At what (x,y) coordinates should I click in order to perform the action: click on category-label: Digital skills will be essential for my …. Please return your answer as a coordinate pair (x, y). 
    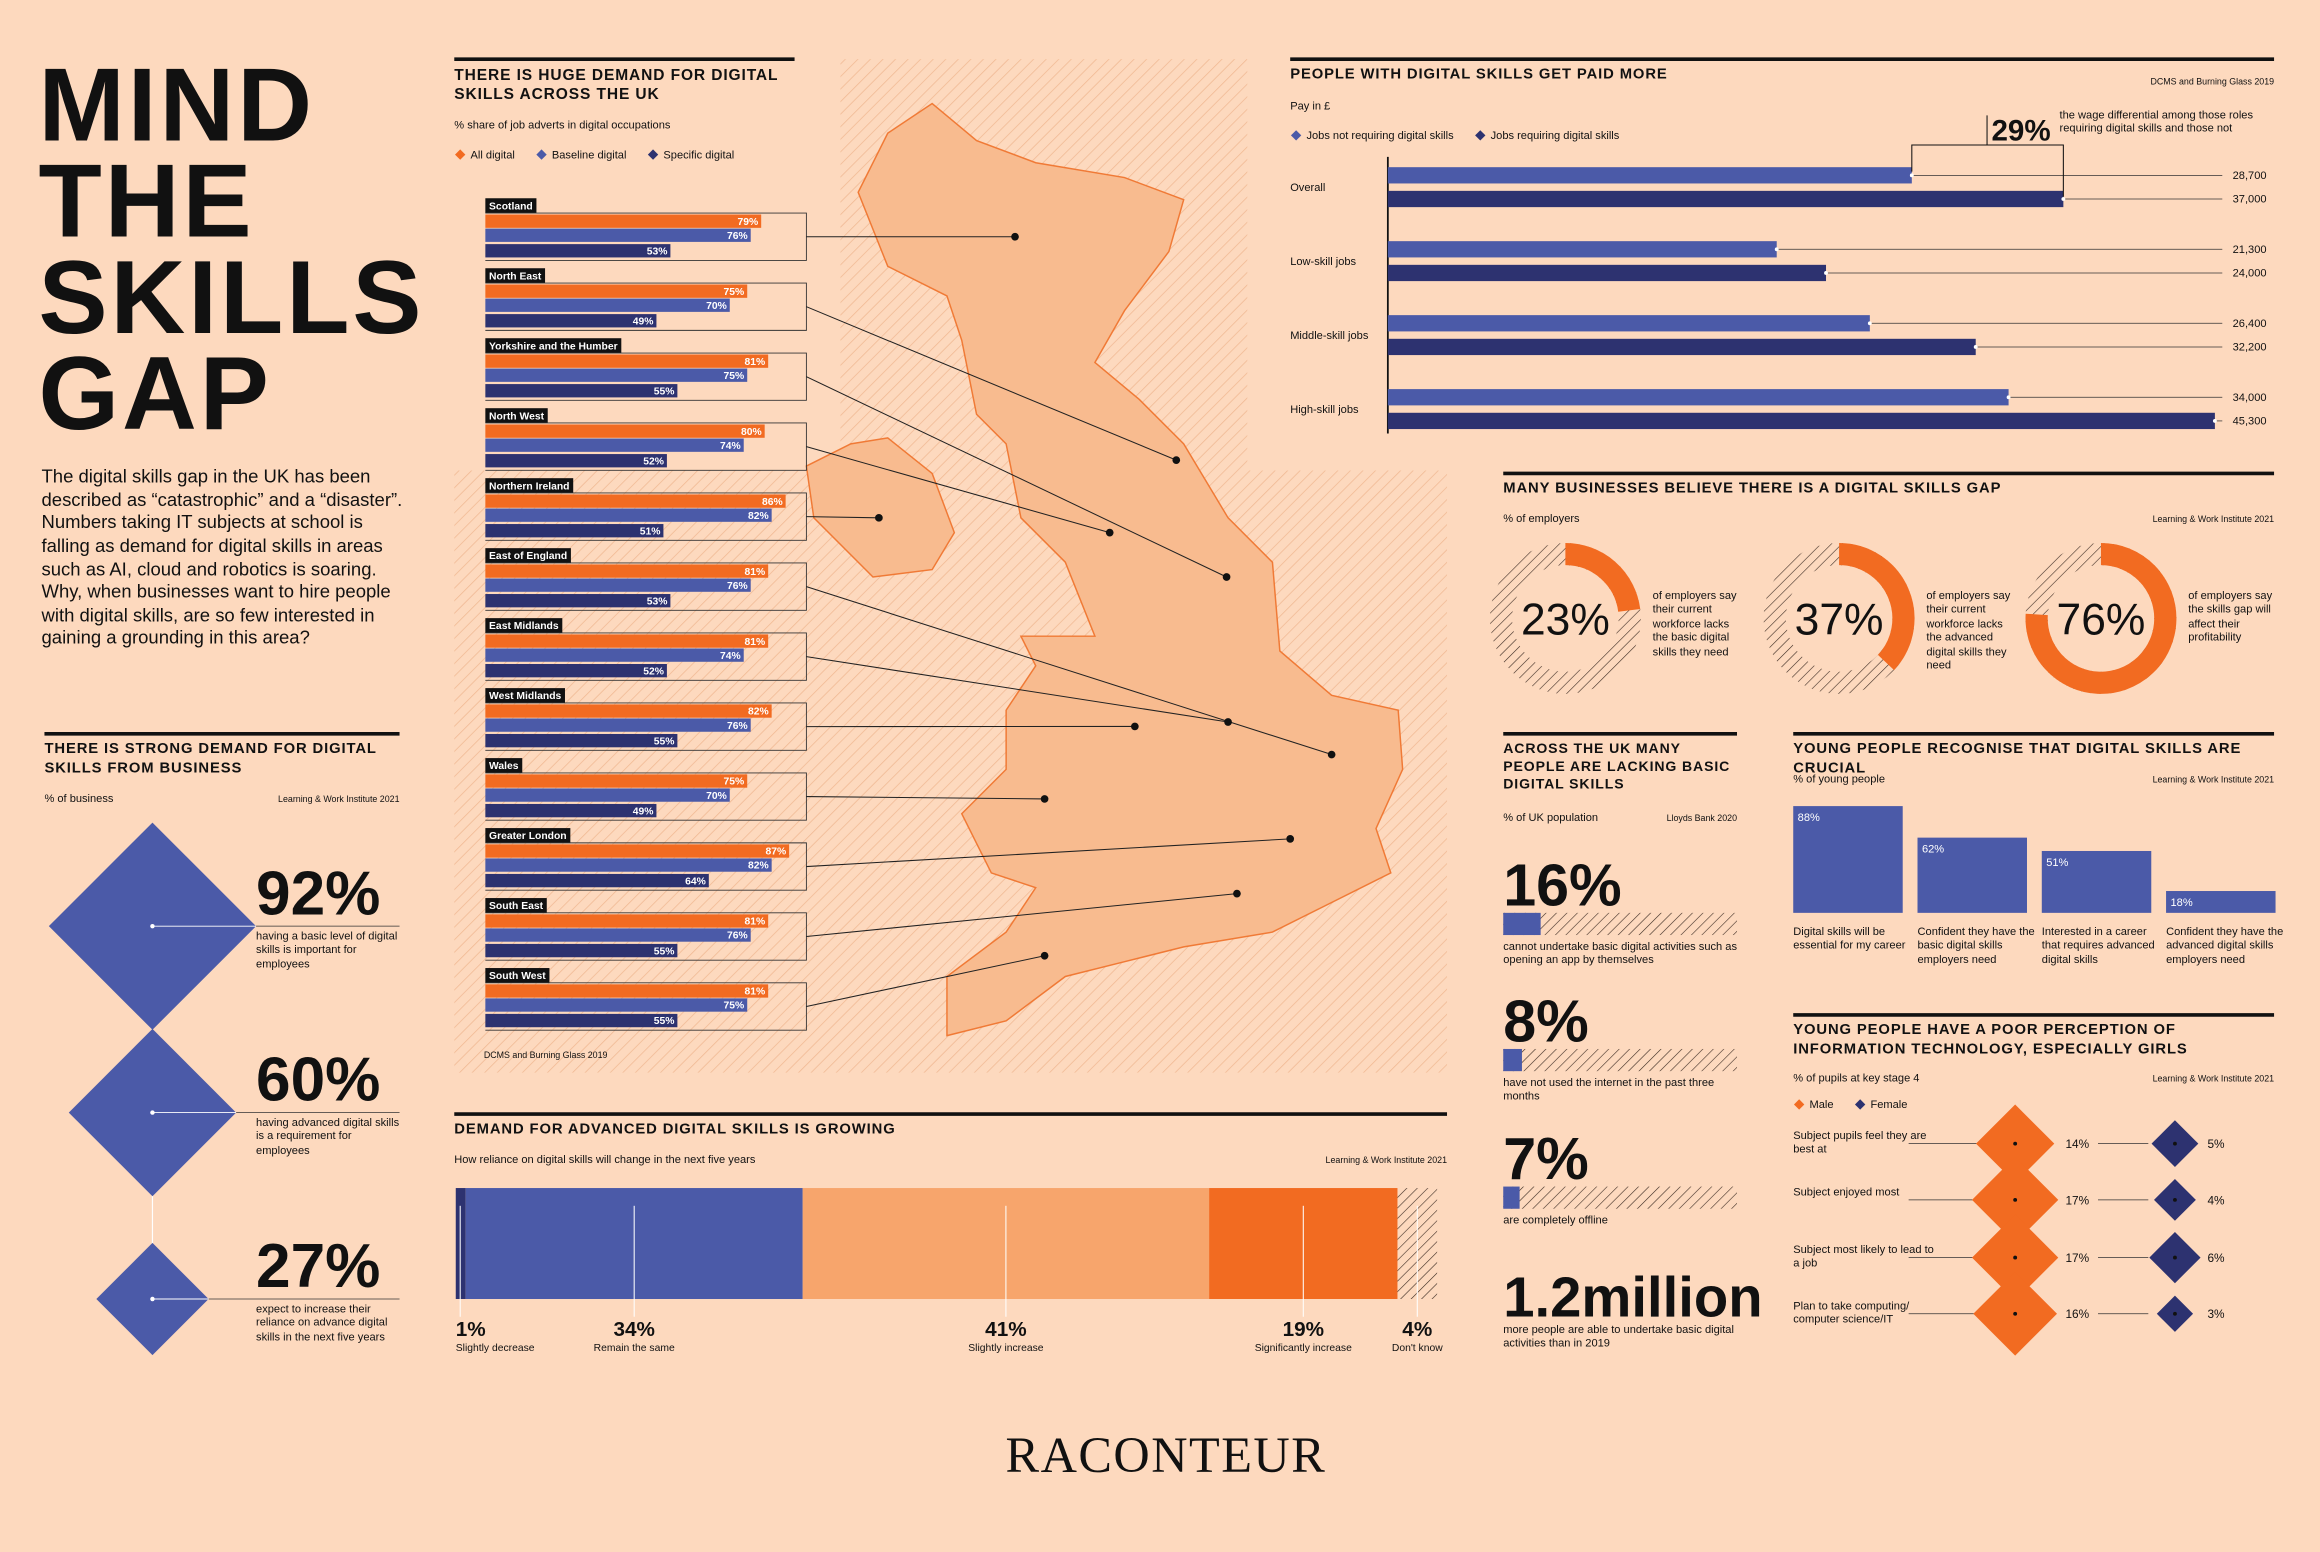
    Looking at the image, I should click on (1849, 938).